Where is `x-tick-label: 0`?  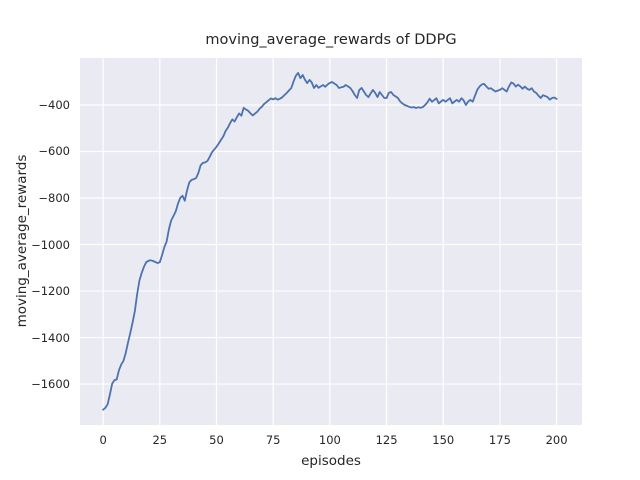
x-tick-label: 0 is located at coordinates (103, 440).